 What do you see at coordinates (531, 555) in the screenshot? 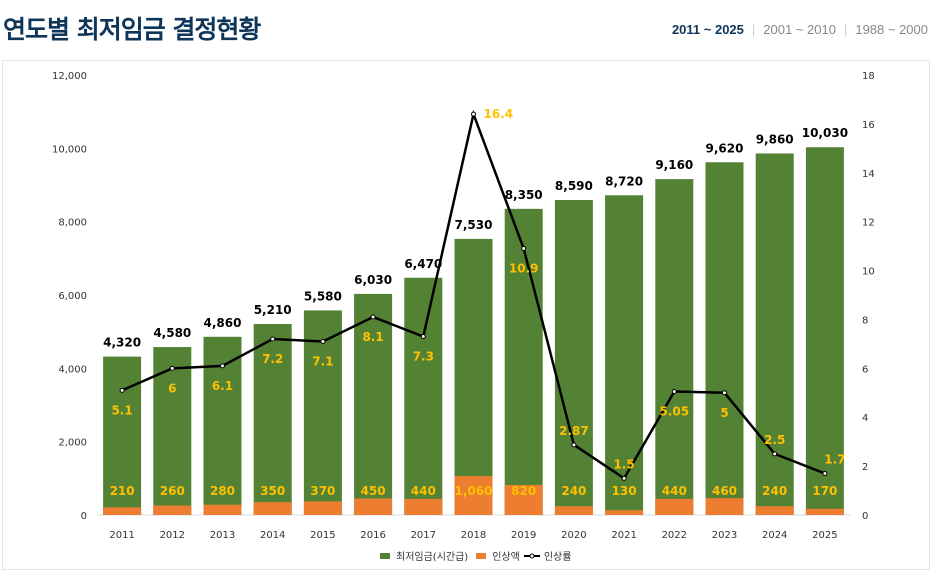
I see `legend-line-marker-icon` at bounding box center [531, 555].